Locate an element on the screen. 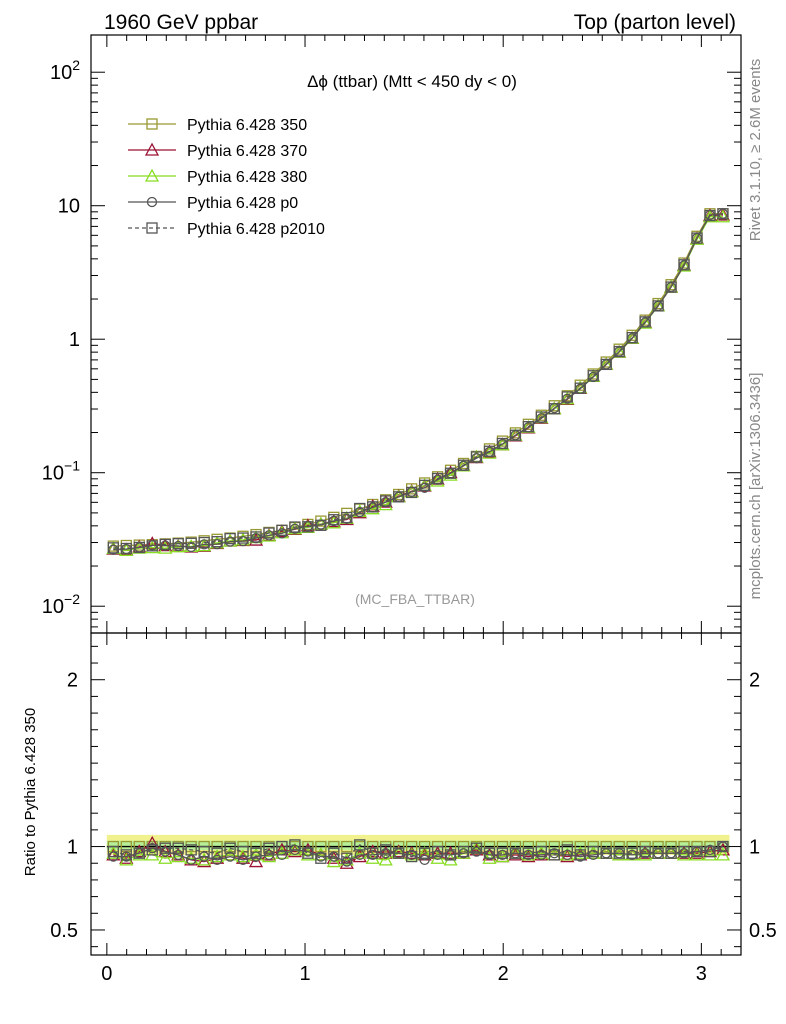  legend-label: Pythia 6.428 p0 is located at coordinates (242, 203).